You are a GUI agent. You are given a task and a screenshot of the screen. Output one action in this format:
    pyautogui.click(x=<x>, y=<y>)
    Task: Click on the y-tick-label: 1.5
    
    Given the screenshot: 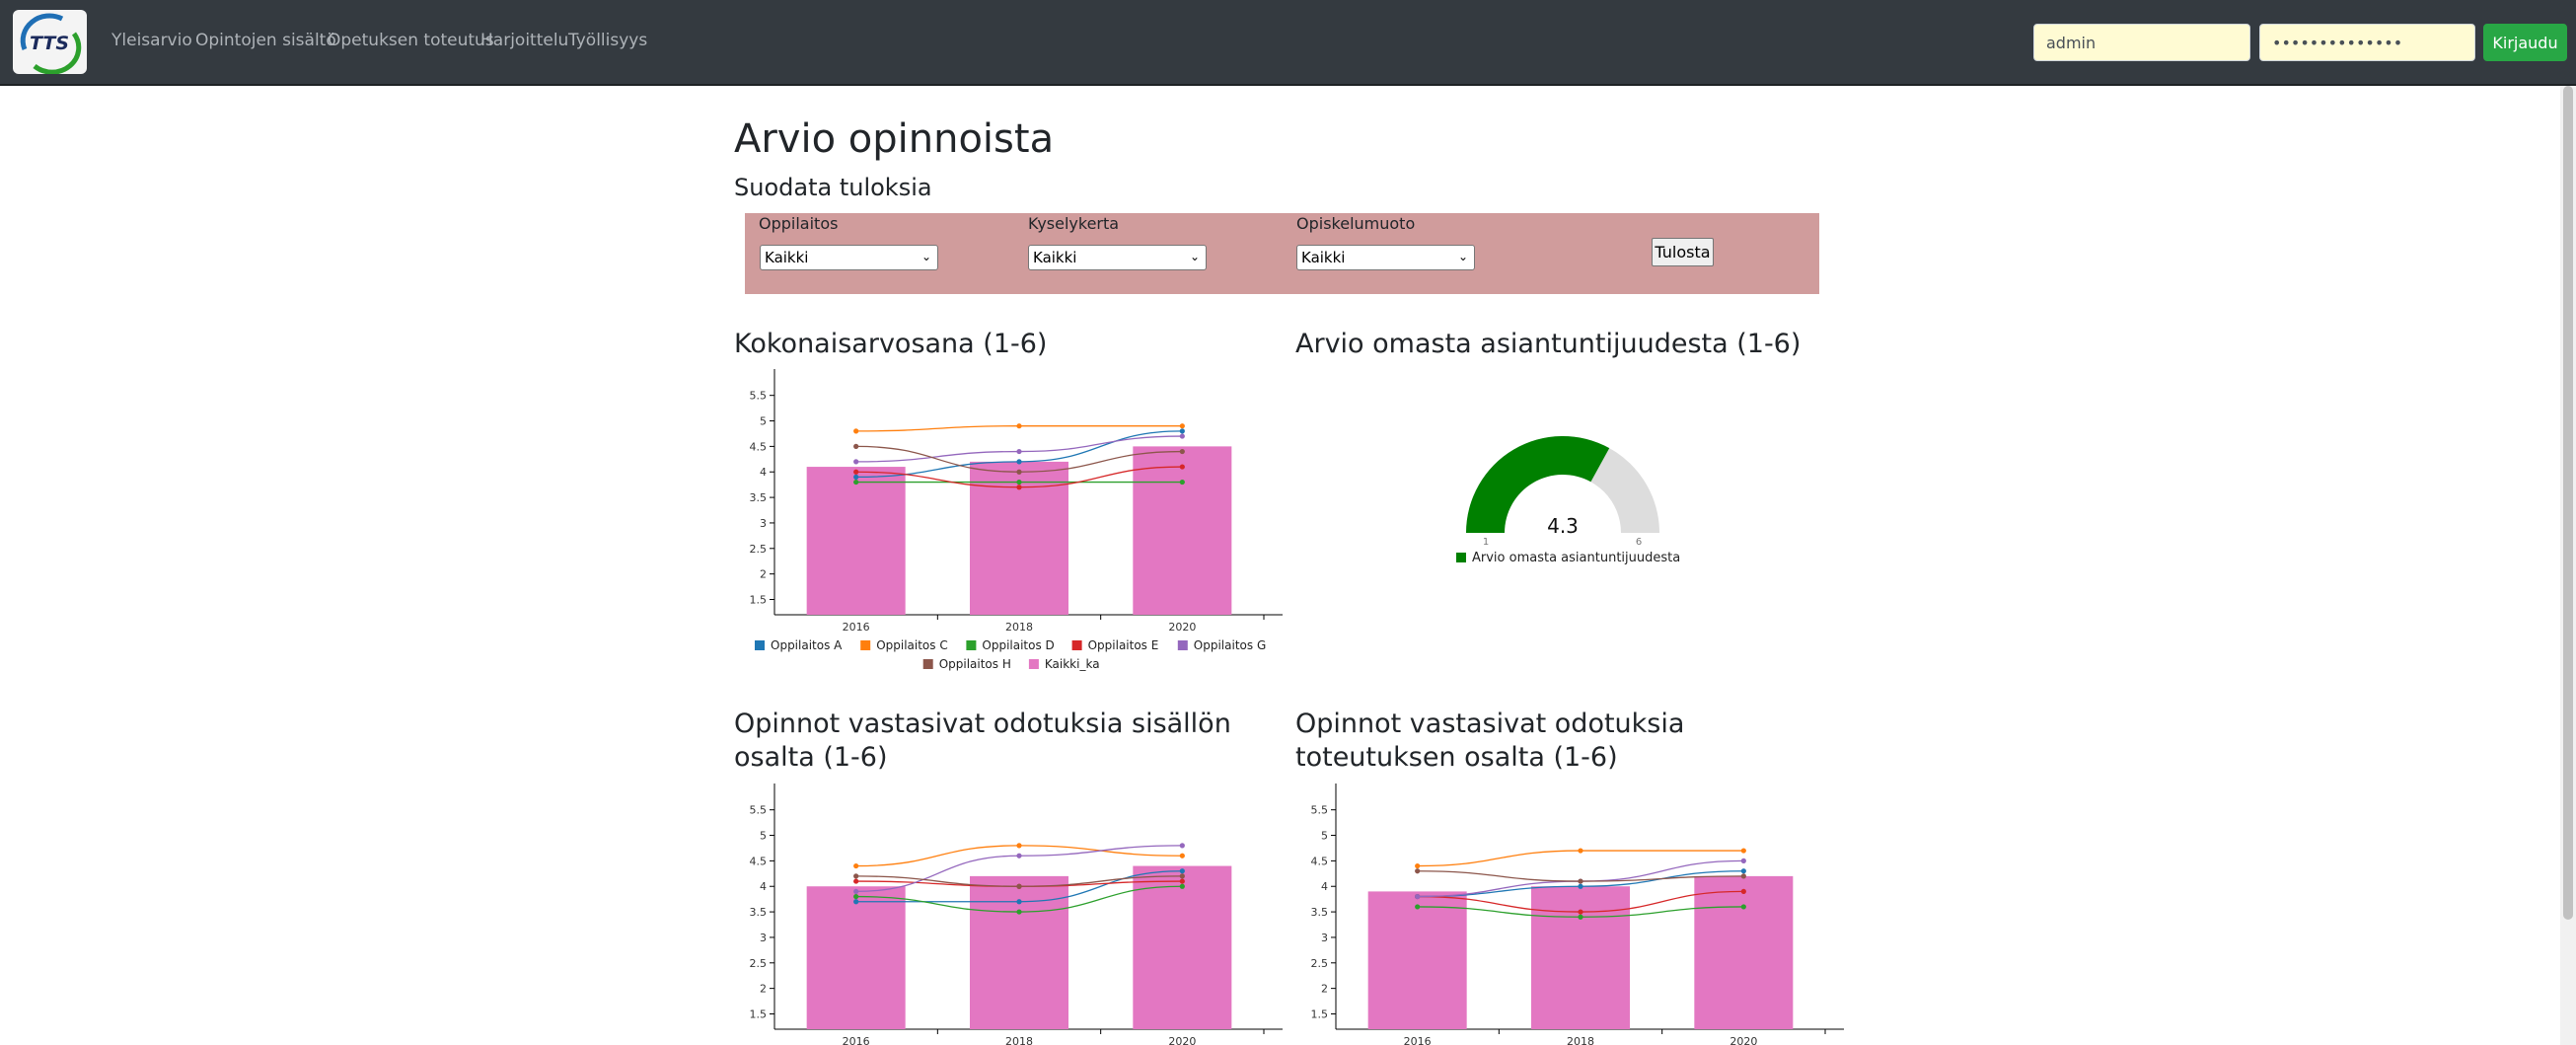 What is the action you would take?
    pyautogui.click(x=759, y=599)
    